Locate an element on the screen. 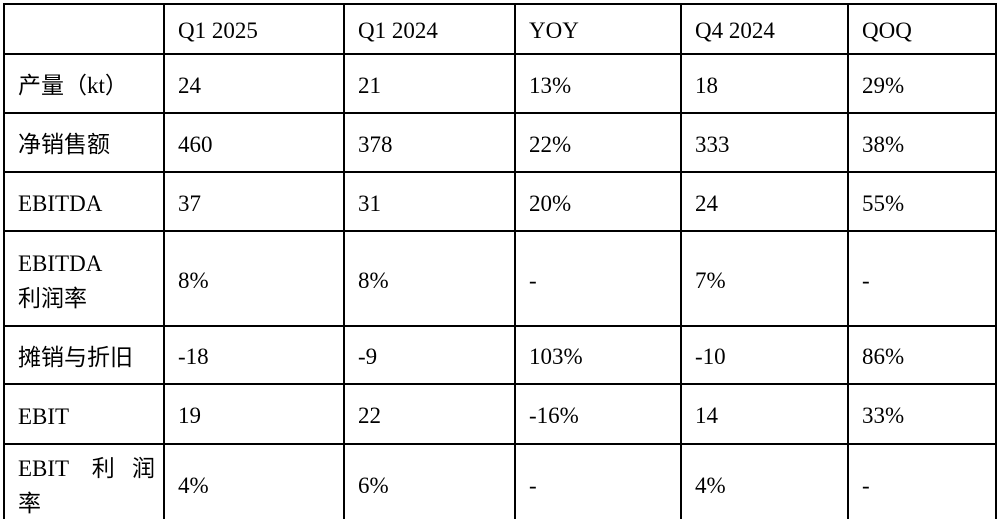 The width and height of the screenshot is (998, 519). table-row: 摊销与折旧 -18 -9 103% -10 86% is located at coordinates (500, 355).